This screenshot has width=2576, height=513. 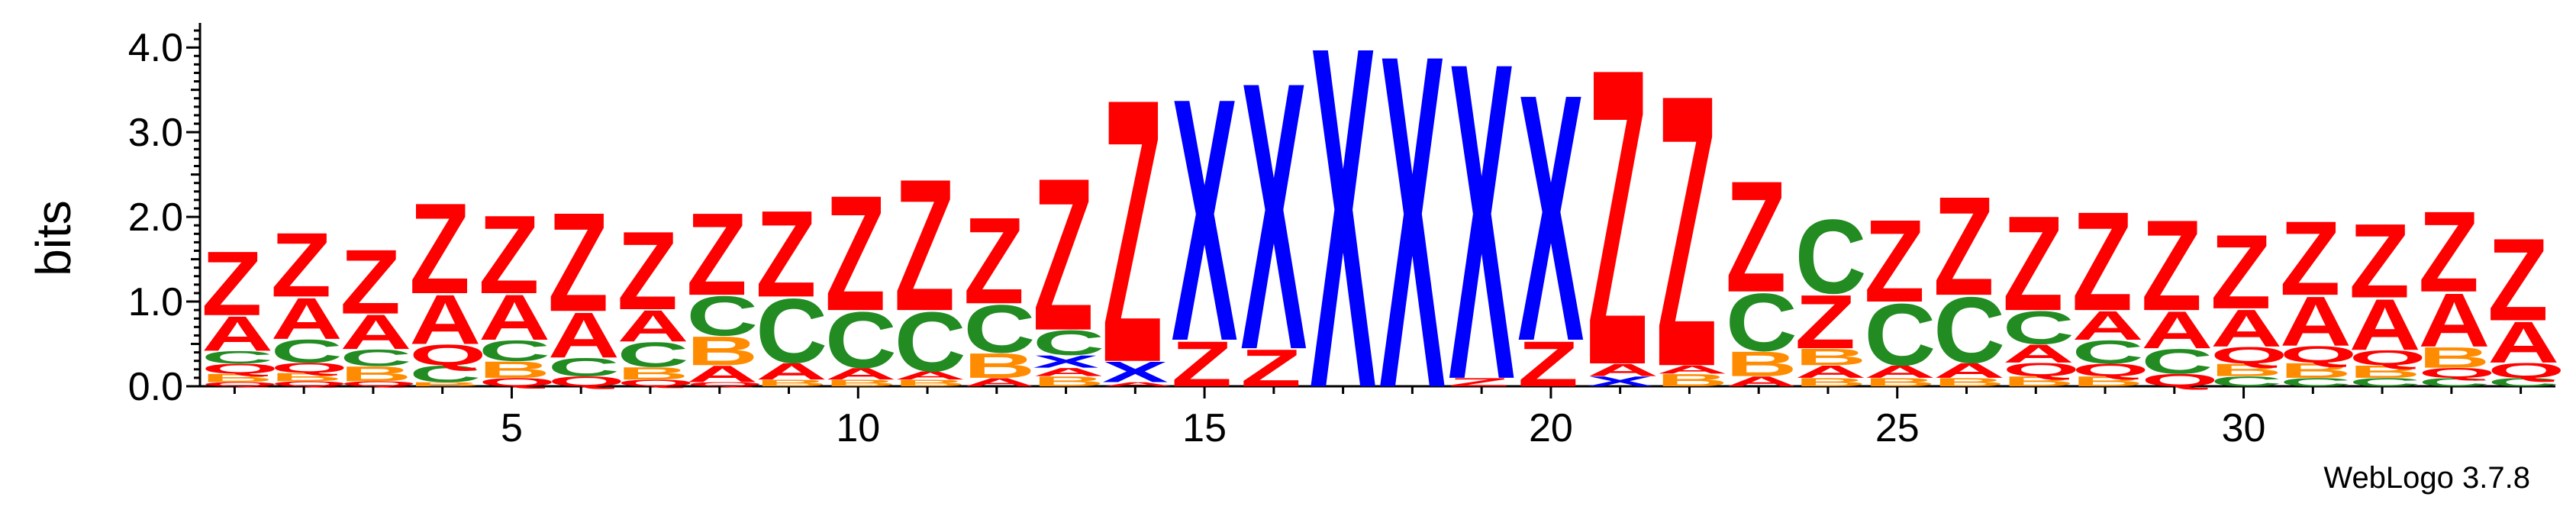 I want to click on x-tick-label: 20, so click(x=1551, y=428).